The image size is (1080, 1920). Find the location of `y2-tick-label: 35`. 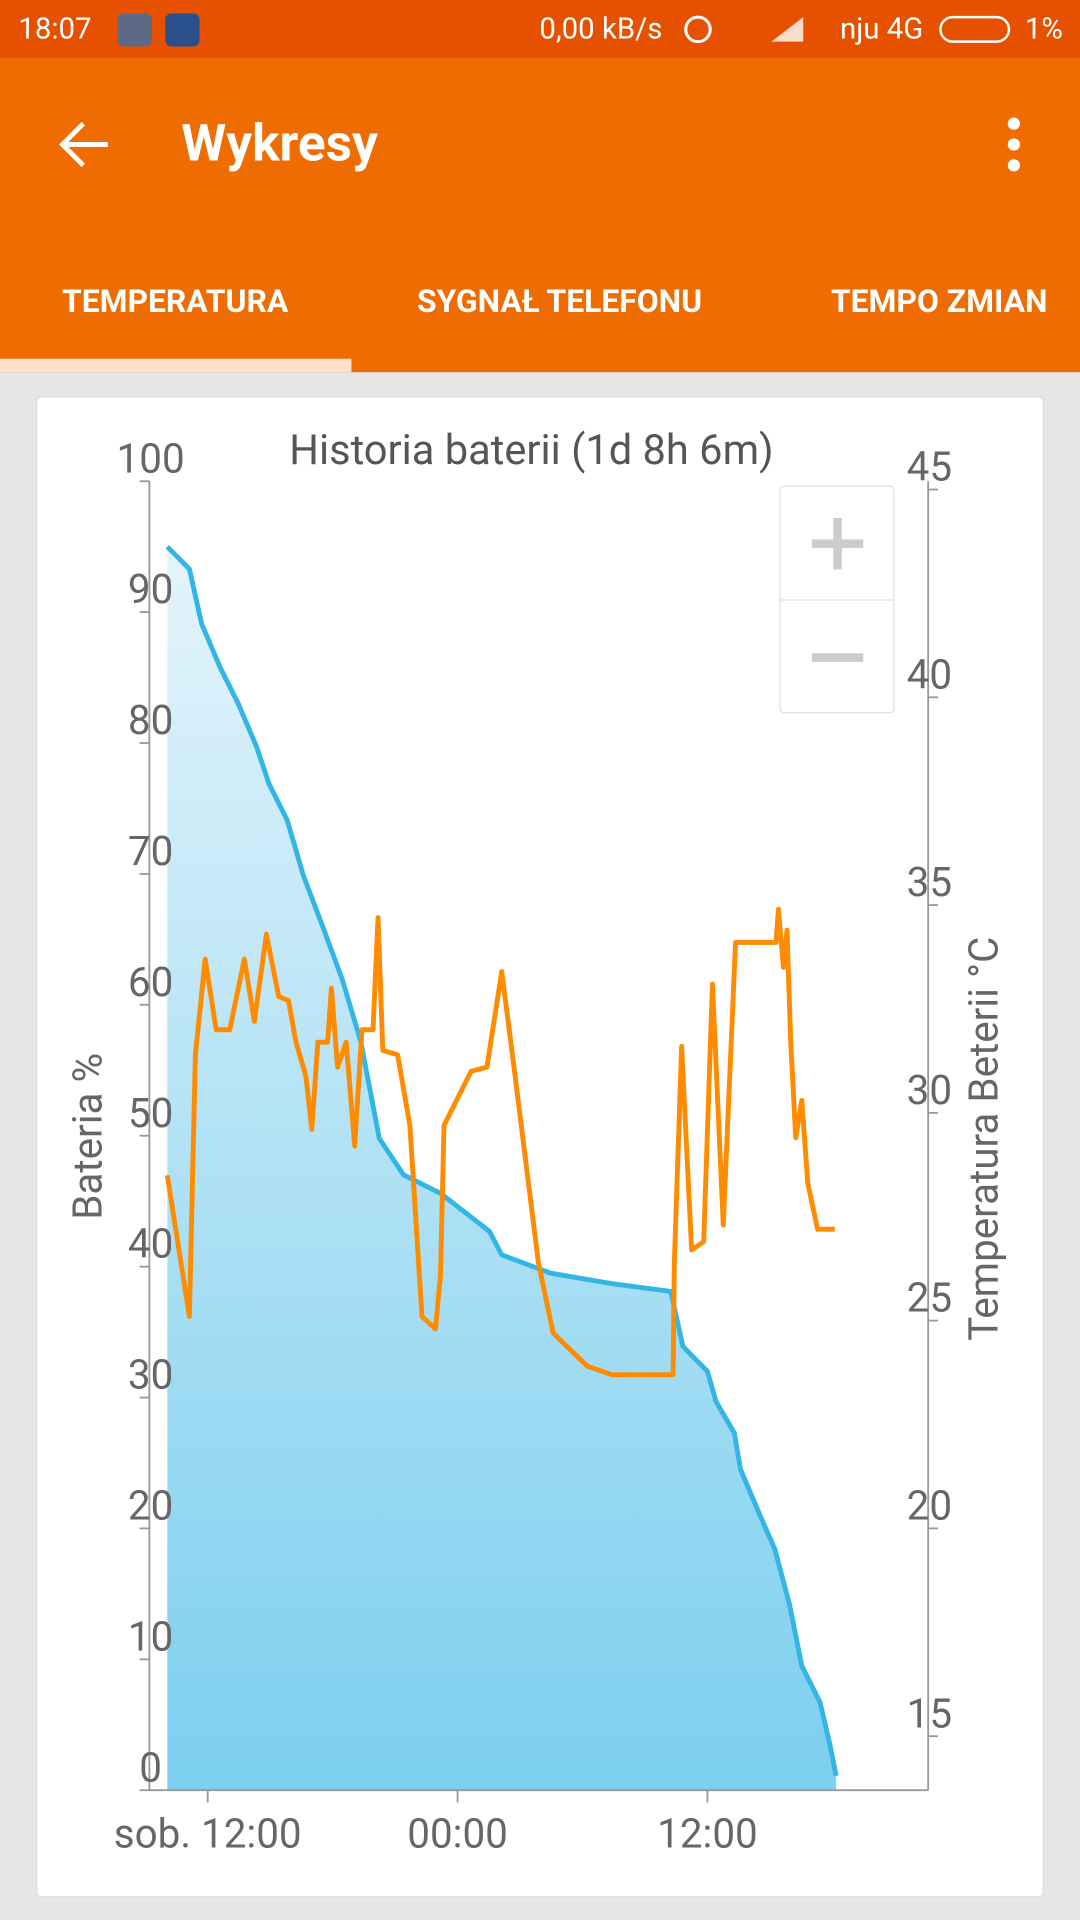

y2-tick-label: 35 is located at coordinates (929, 882).